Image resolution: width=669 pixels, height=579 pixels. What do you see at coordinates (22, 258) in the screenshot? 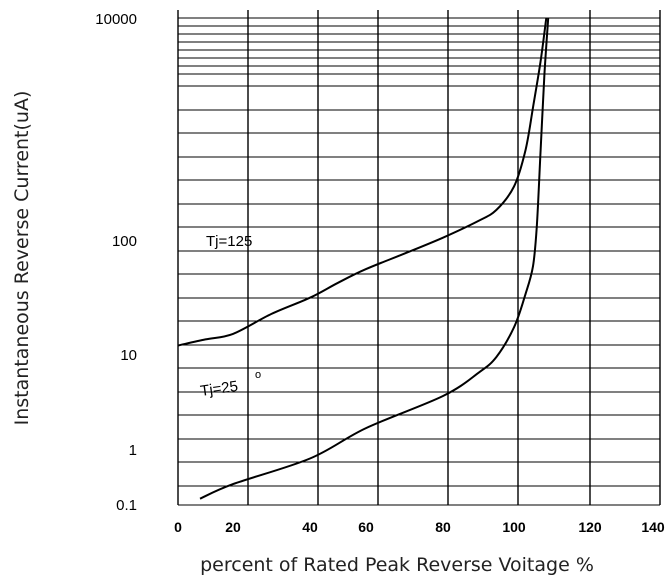
I see `y-axis-title: Instantaneous Reverse Current(uA)` at bounding box center [22, 258].